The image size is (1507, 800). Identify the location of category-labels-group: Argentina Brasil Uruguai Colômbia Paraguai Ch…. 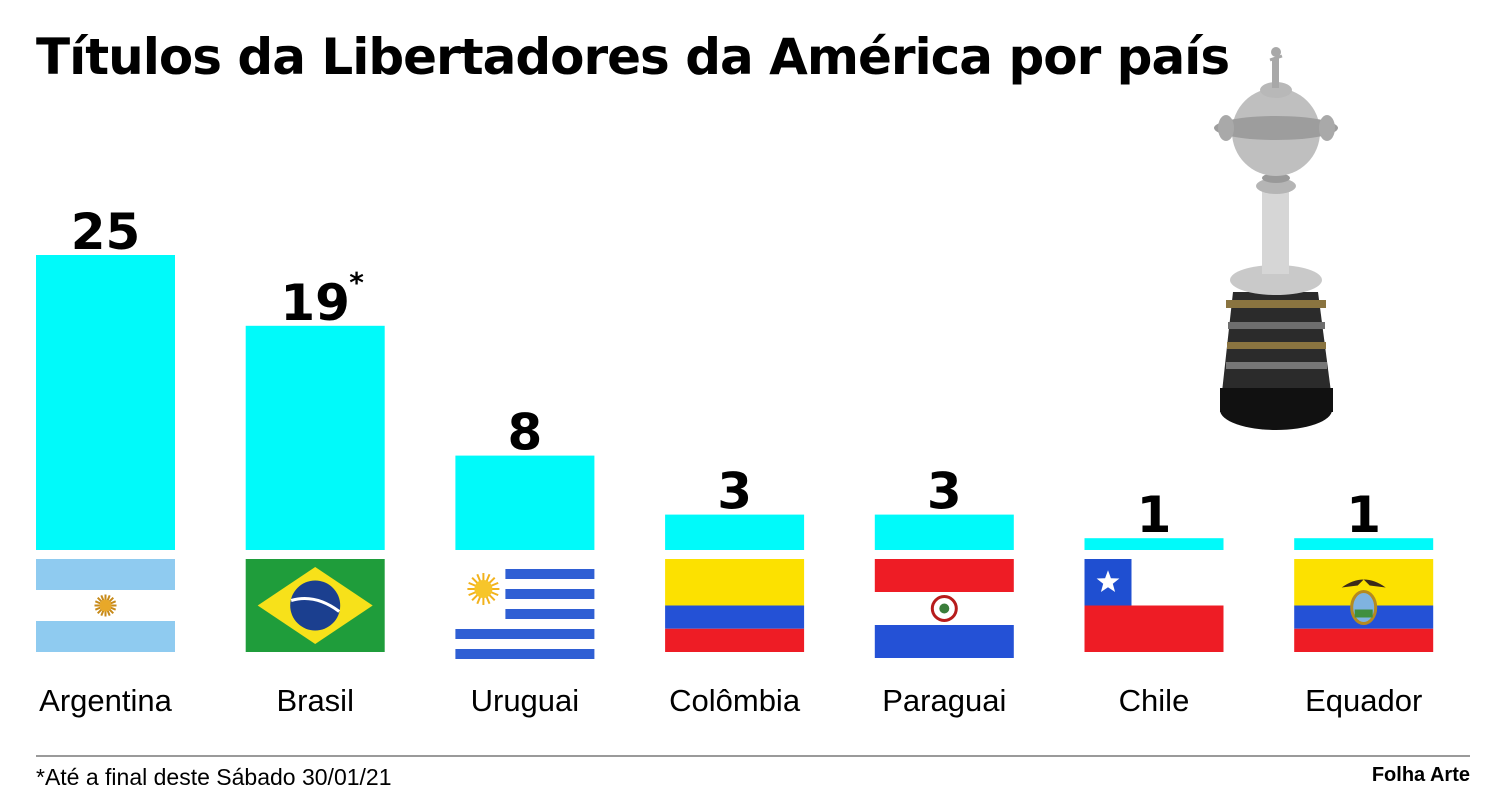
(730, 700).